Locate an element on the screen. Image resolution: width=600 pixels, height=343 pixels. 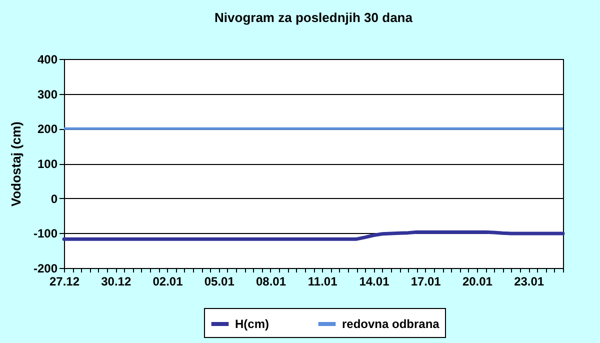
x-tick-label: 05.01 is located at coordinates (219, 281).